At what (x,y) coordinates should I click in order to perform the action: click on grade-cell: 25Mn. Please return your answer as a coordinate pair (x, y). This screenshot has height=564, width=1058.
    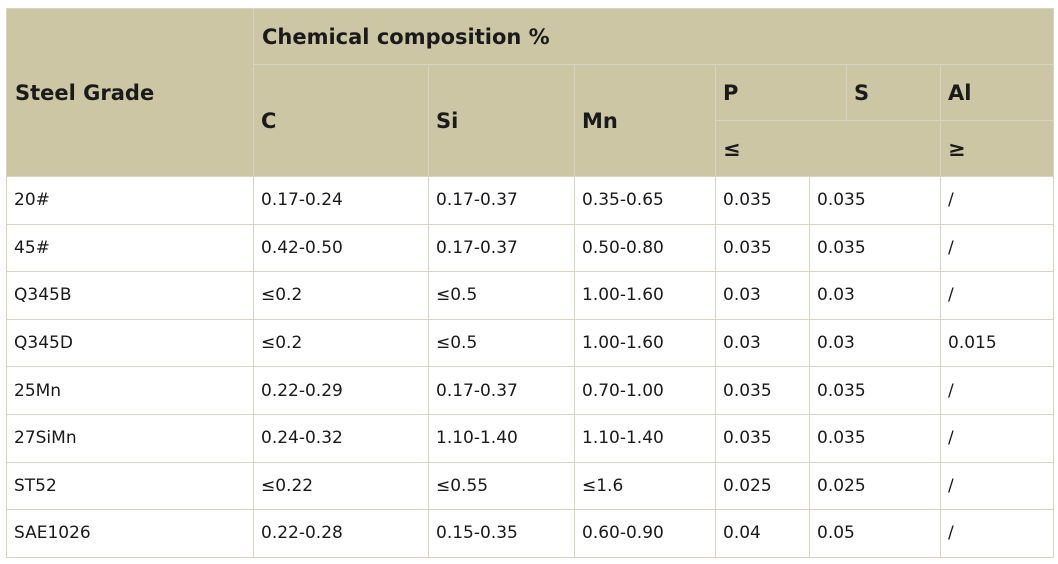
    Looking at the image, I should click on (130, 390).